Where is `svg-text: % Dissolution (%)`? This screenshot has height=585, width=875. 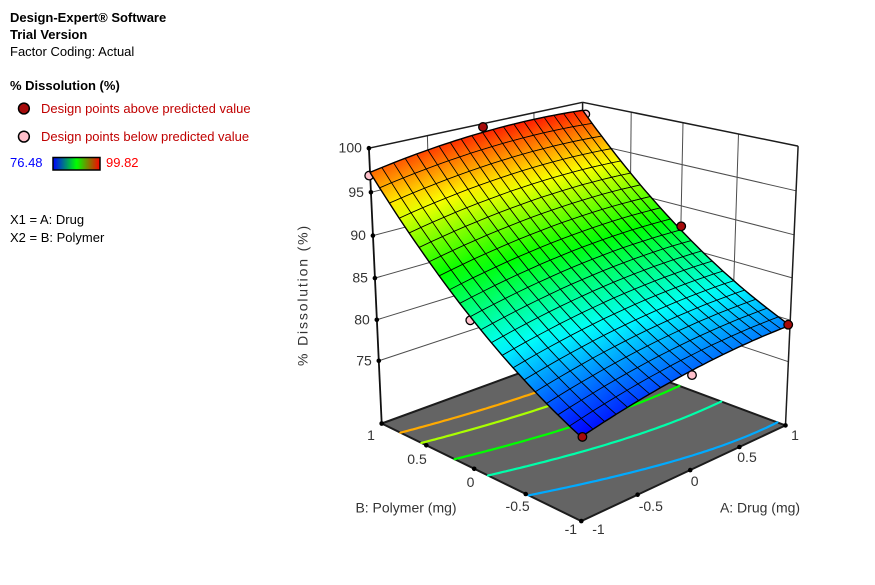
svg-text: % Dissolution (%) is located at coordinates (303, 295).